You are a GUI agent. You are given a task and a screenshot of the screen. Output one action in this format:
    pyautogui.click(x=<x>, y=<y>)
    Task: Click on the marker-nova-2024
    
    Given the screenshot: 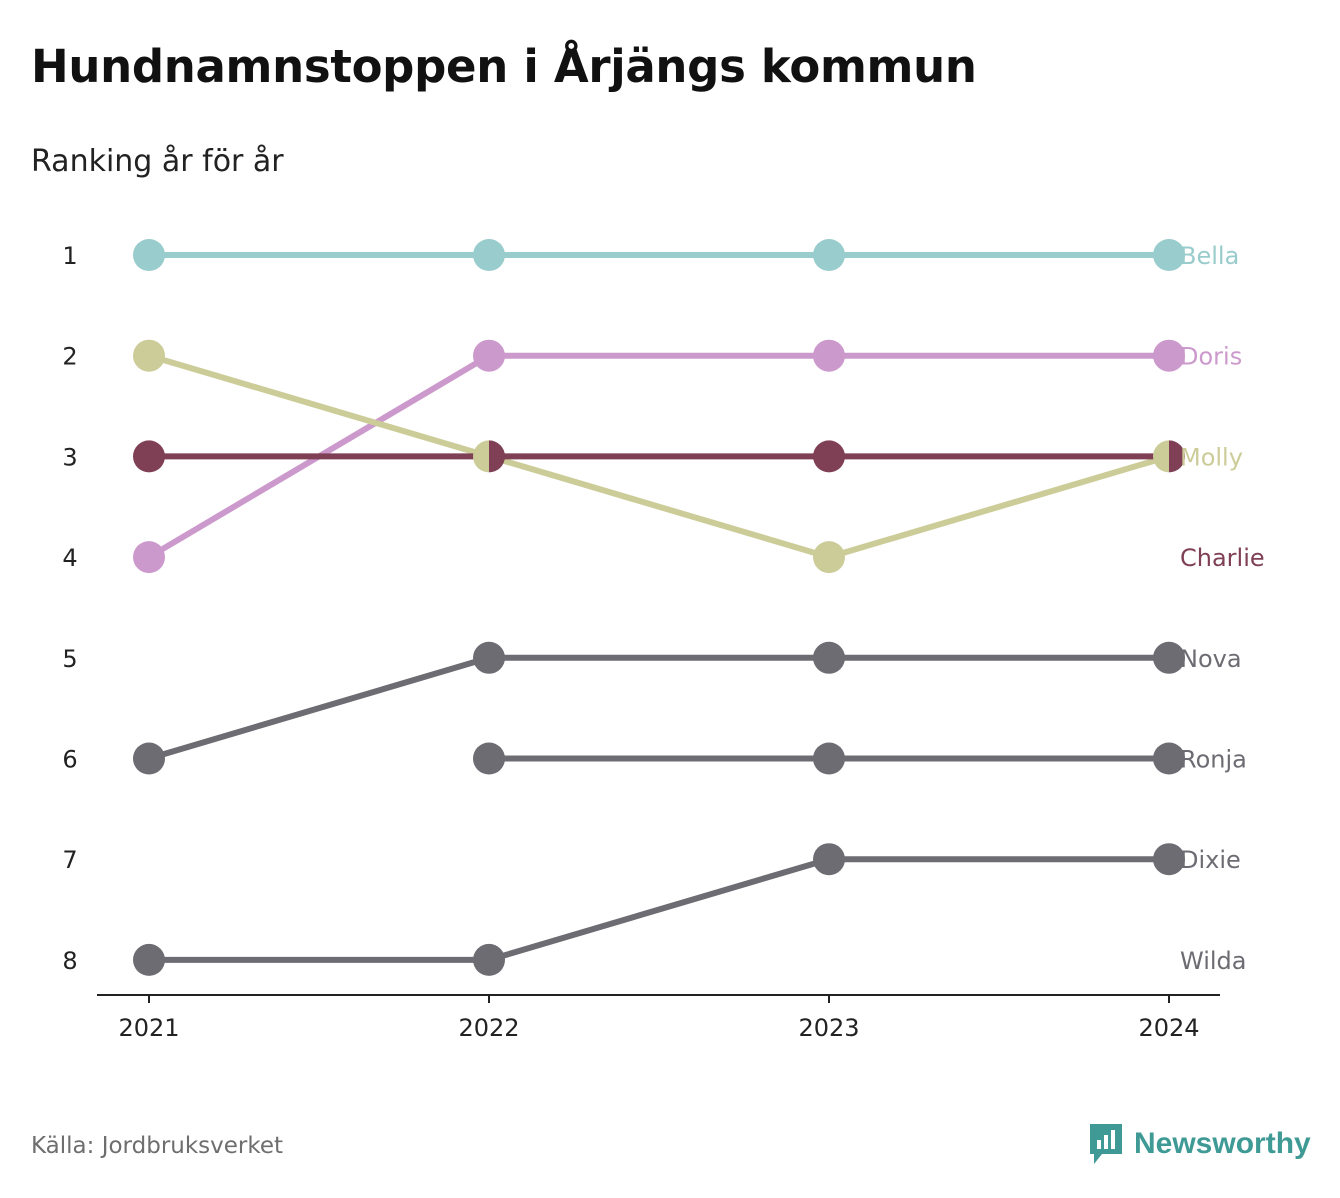 What is the action you would take?
    pyautogui.click(x=1169, y=657)
    